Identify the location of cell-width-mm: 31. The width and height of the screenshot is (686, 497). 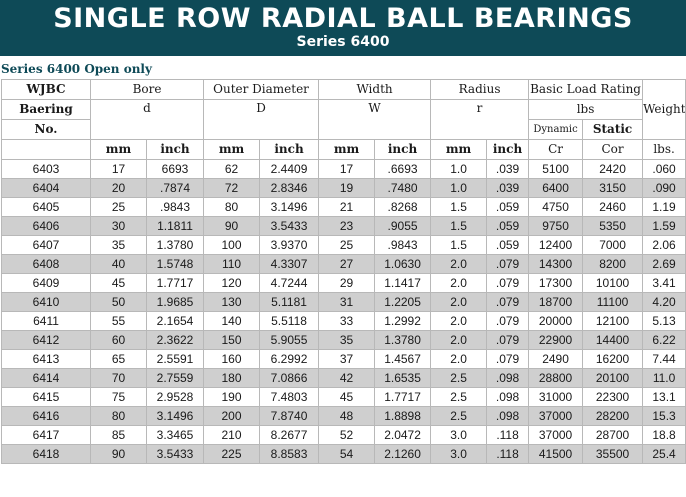
(347, 302).